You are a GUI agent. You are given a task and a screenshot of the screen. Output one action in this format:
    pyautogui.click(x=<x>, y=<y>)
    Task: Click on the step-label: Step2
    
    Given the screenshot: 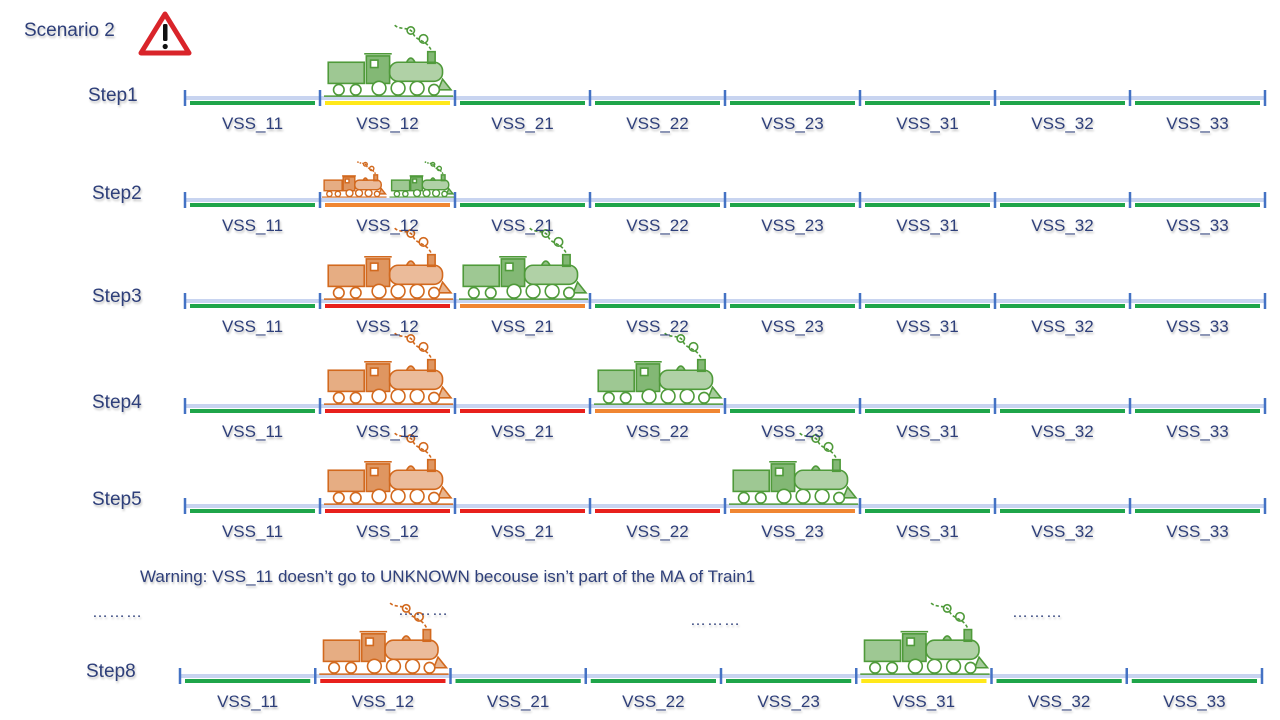 What is the action you would take?
    pyautogui.click(x=117, y=193)
    